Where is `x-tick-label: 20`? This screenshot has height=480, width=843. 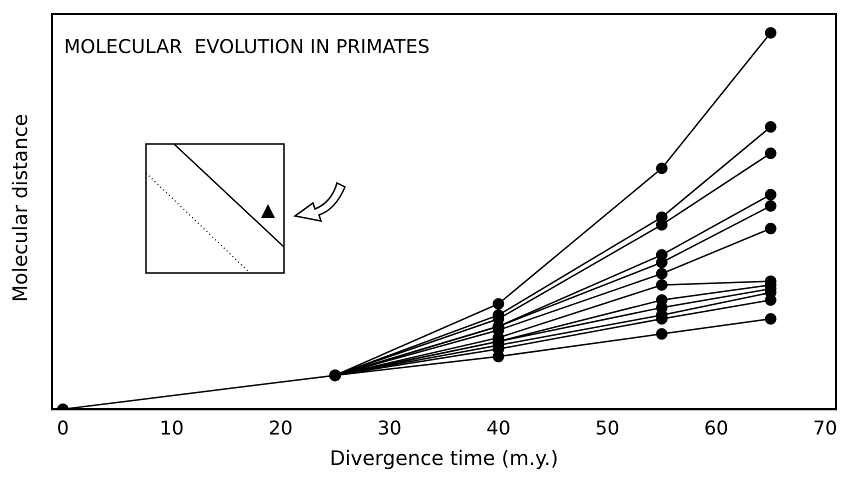 x-tick-label: 20 is located at coordinates (280, 429).